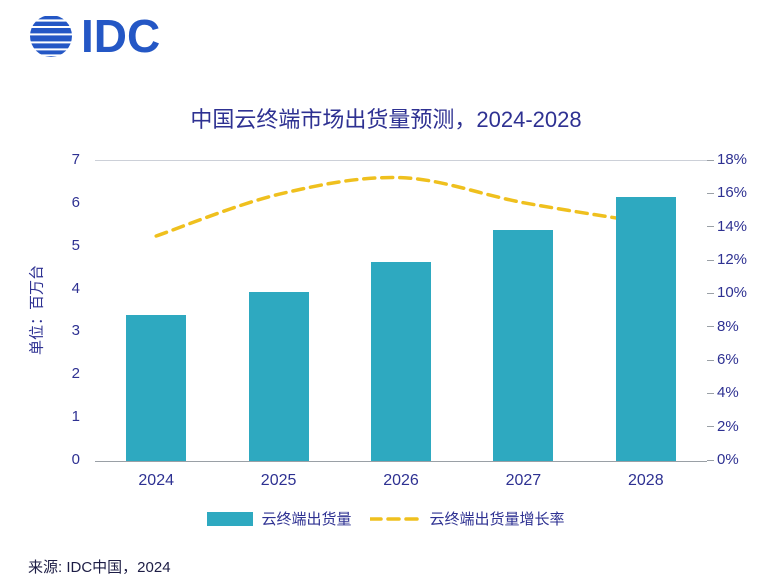  Describe the element at coordinates (37, 310) in the screenshot. I see `y-axis-title-left: 单位：百万台` at that location.